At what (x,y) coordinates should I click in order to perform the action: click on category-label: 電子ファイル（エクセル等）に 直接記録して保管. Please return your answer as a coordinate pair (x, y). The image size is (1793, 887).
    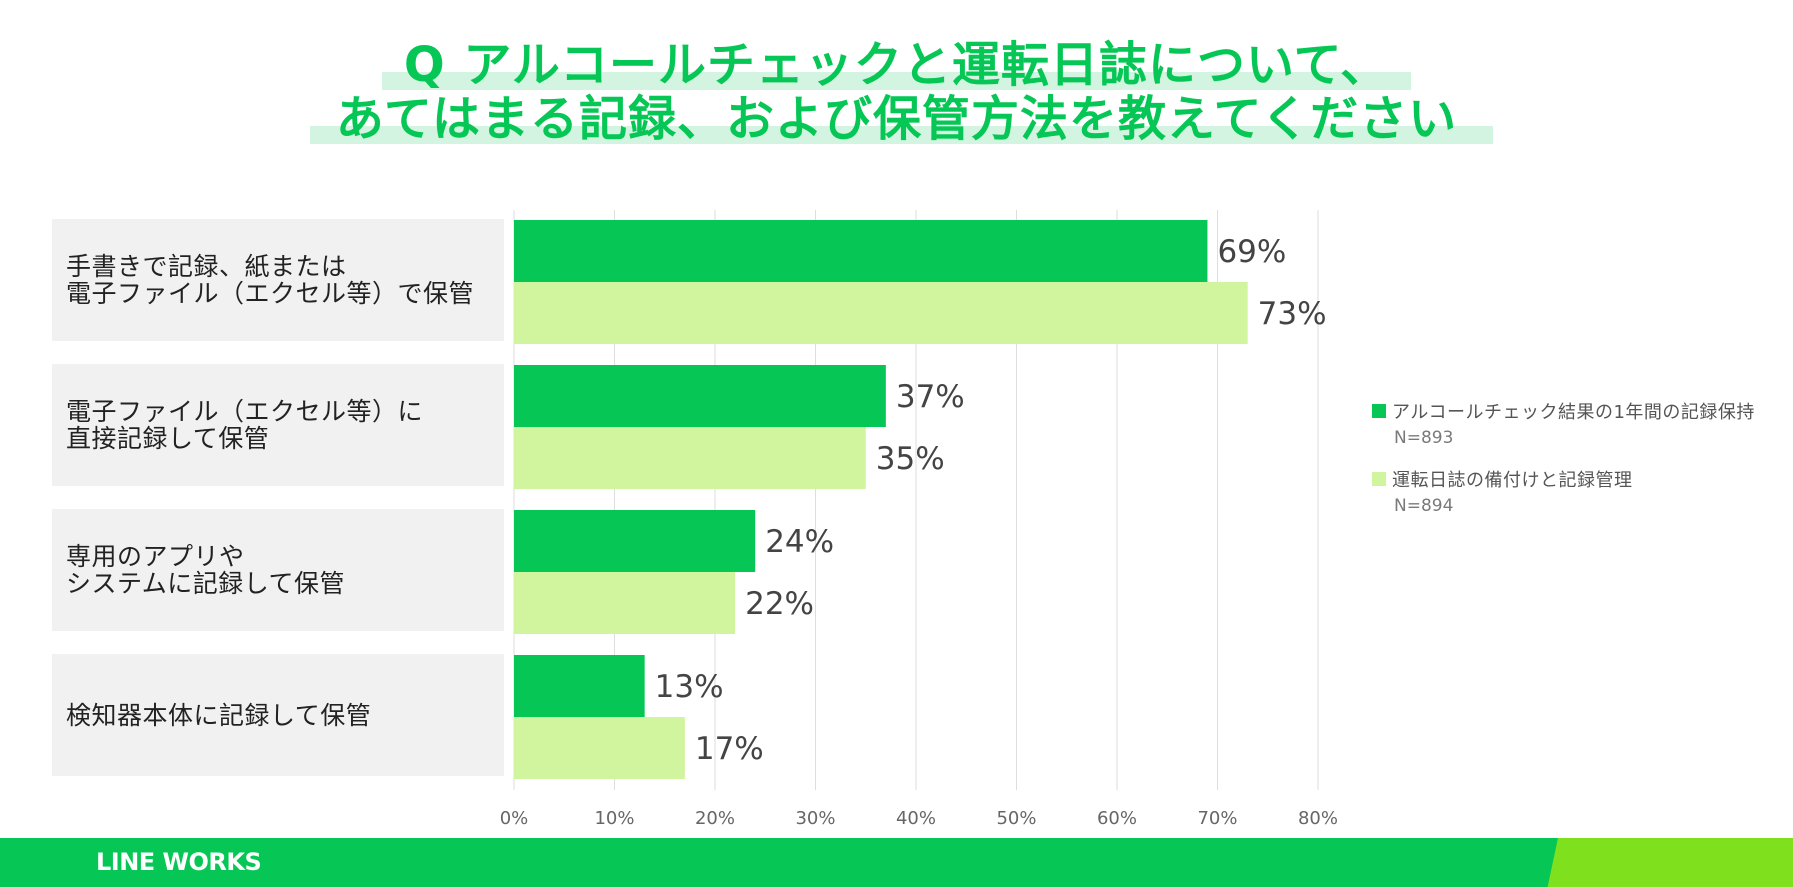
    Looking at the image, I should click on (245, 425).